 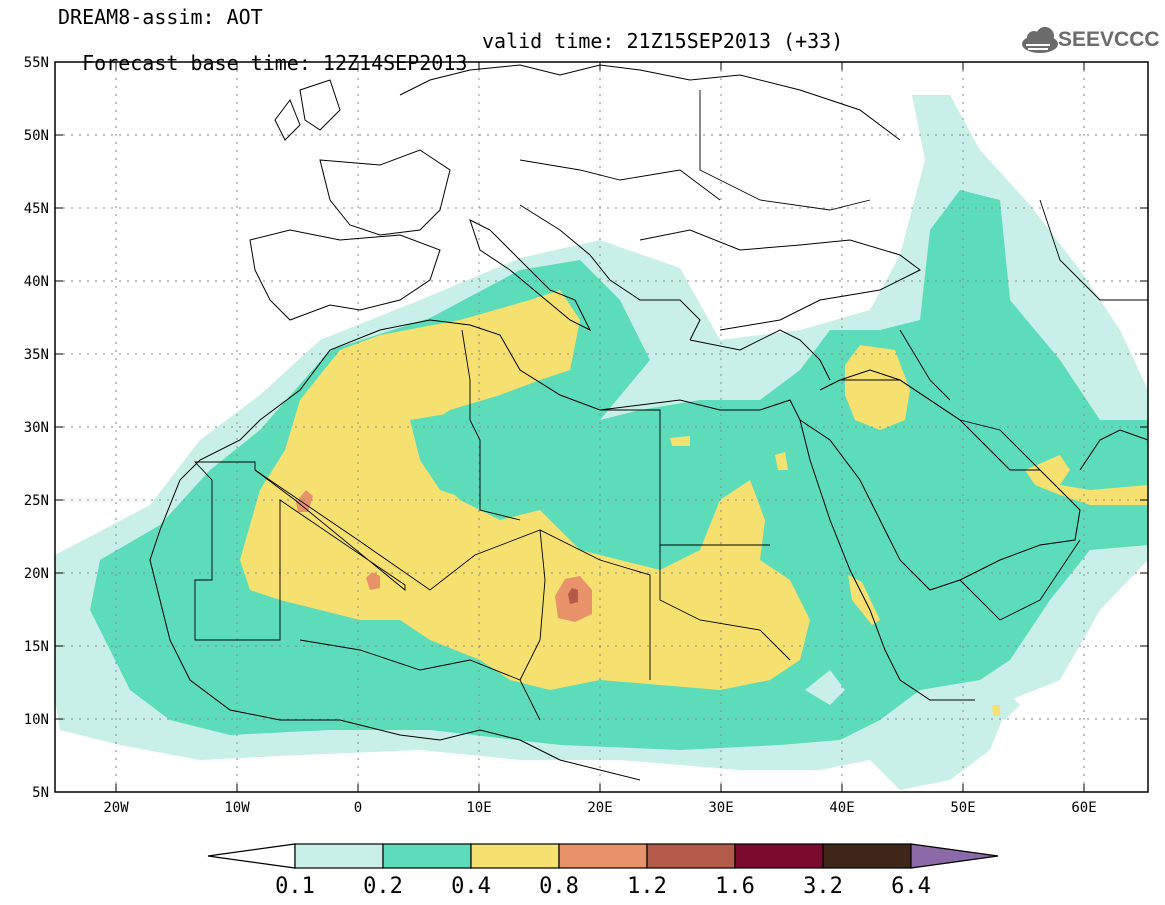 I want to click on lat-label: 20N, so click(x=36, y=574).